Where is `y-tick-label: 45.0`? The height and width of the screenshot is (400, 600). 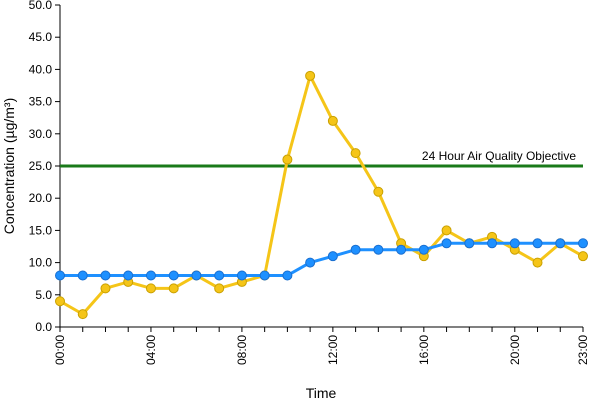 y-tick-label: 45.0 is located at coordinates (41, 37).